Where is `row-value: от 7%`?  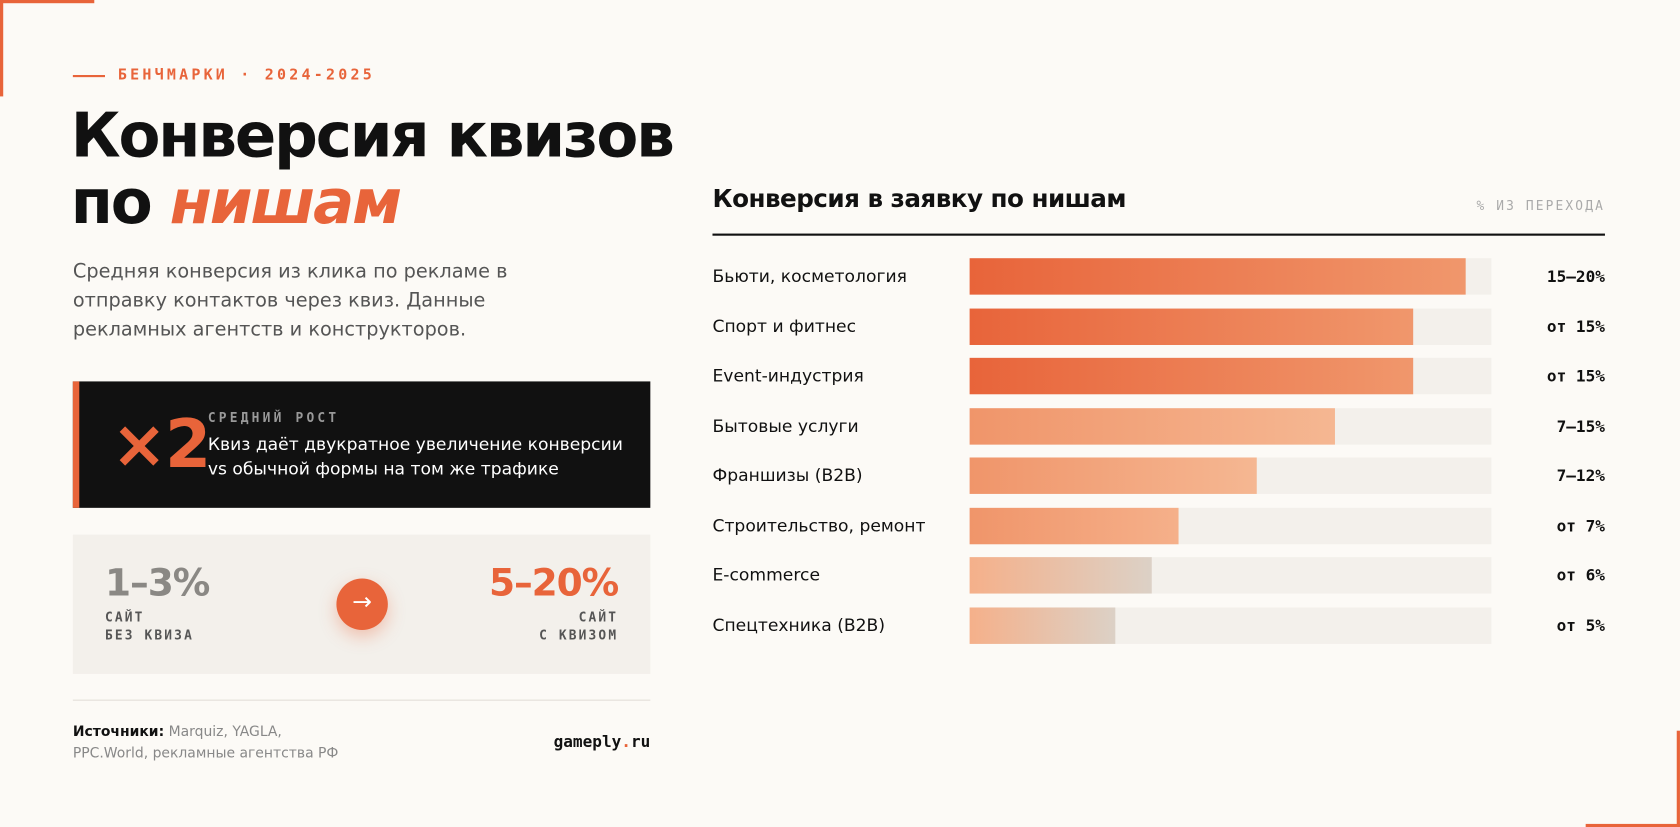
row-value: от 7% is located at coordinates (1580, 525).